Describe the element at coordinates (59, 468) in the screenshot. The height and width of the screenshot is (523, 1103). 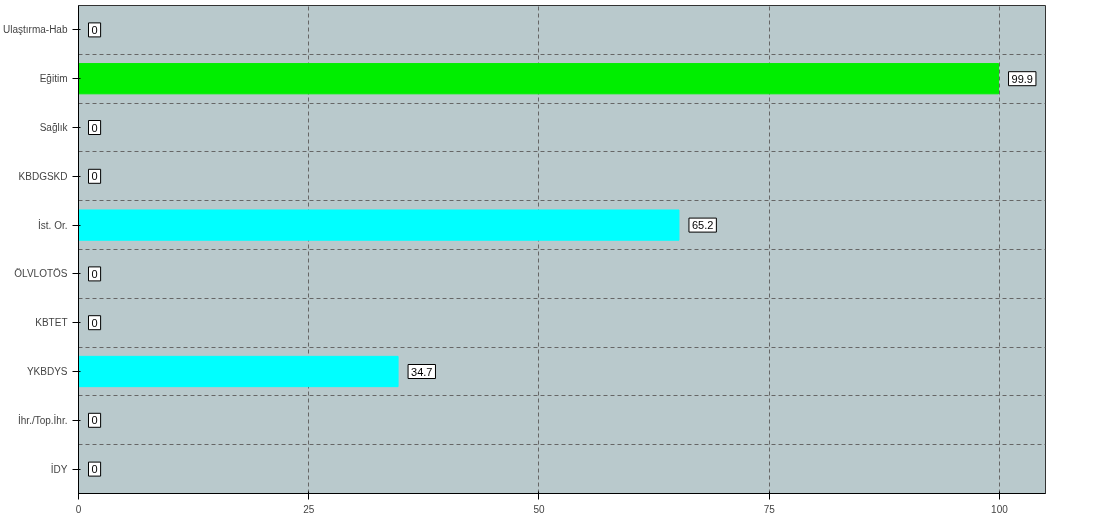
I see `y-tick-label: İDY` at that location.